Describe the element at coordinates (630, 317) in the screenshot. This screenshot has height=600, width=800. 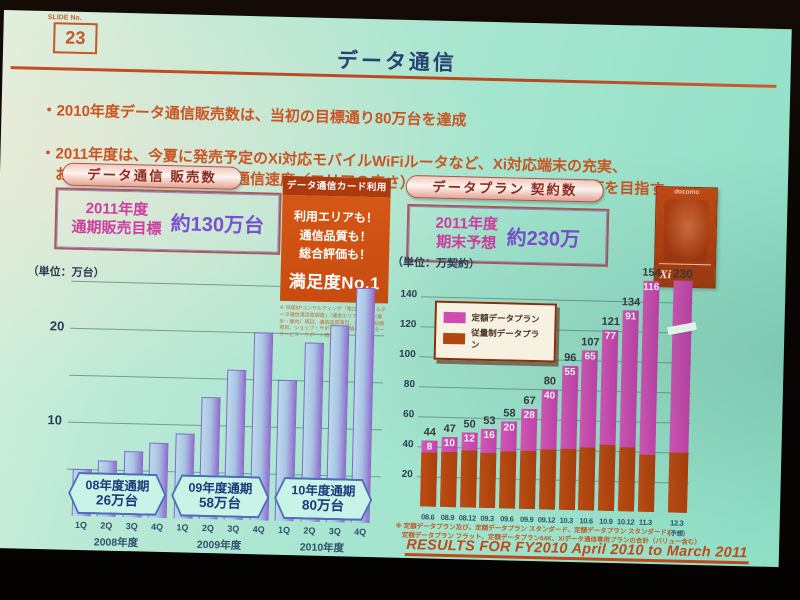
I see `fixed-rate-label-91: 91` at that location.